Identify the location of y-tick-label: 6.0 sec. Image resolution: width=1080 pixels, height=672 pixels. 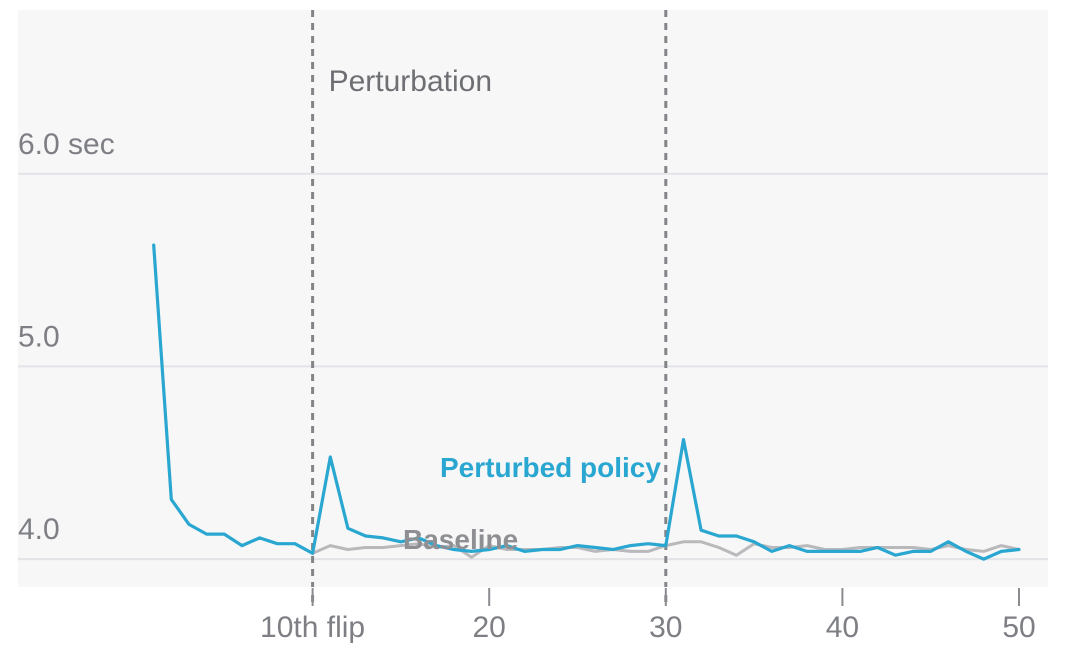
(66, 144).